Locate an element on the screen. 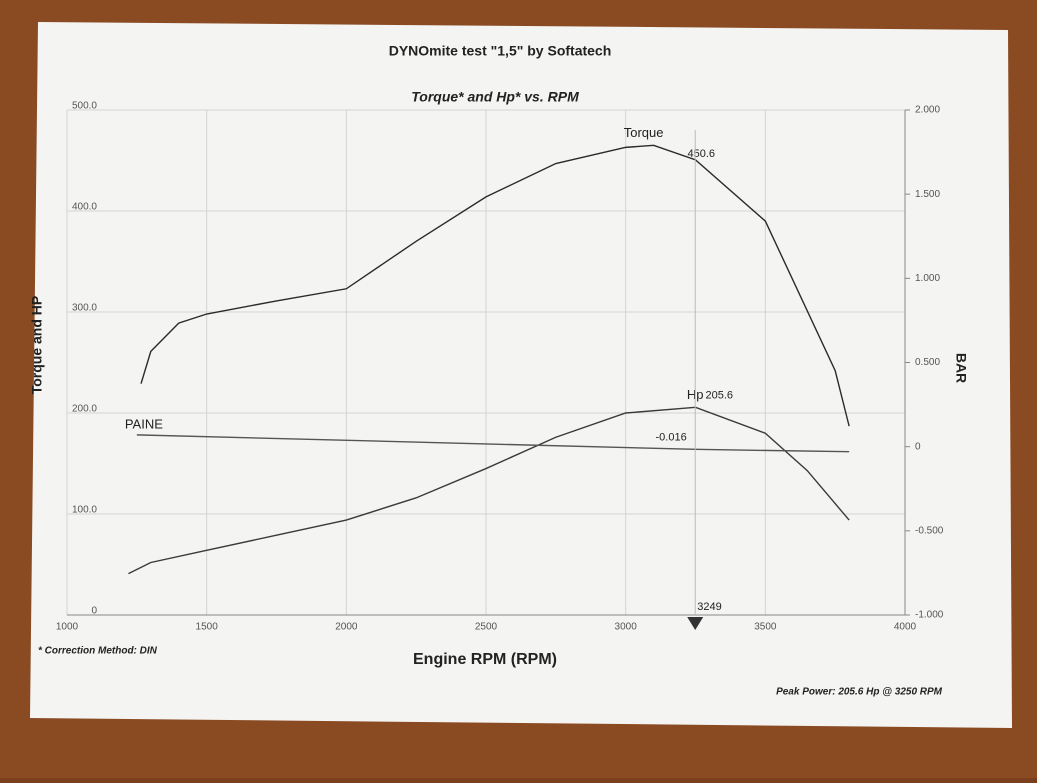 This screenshot has height=783, width=1037. y-tick-label: 100.0 is located at coordinates (84, 510).